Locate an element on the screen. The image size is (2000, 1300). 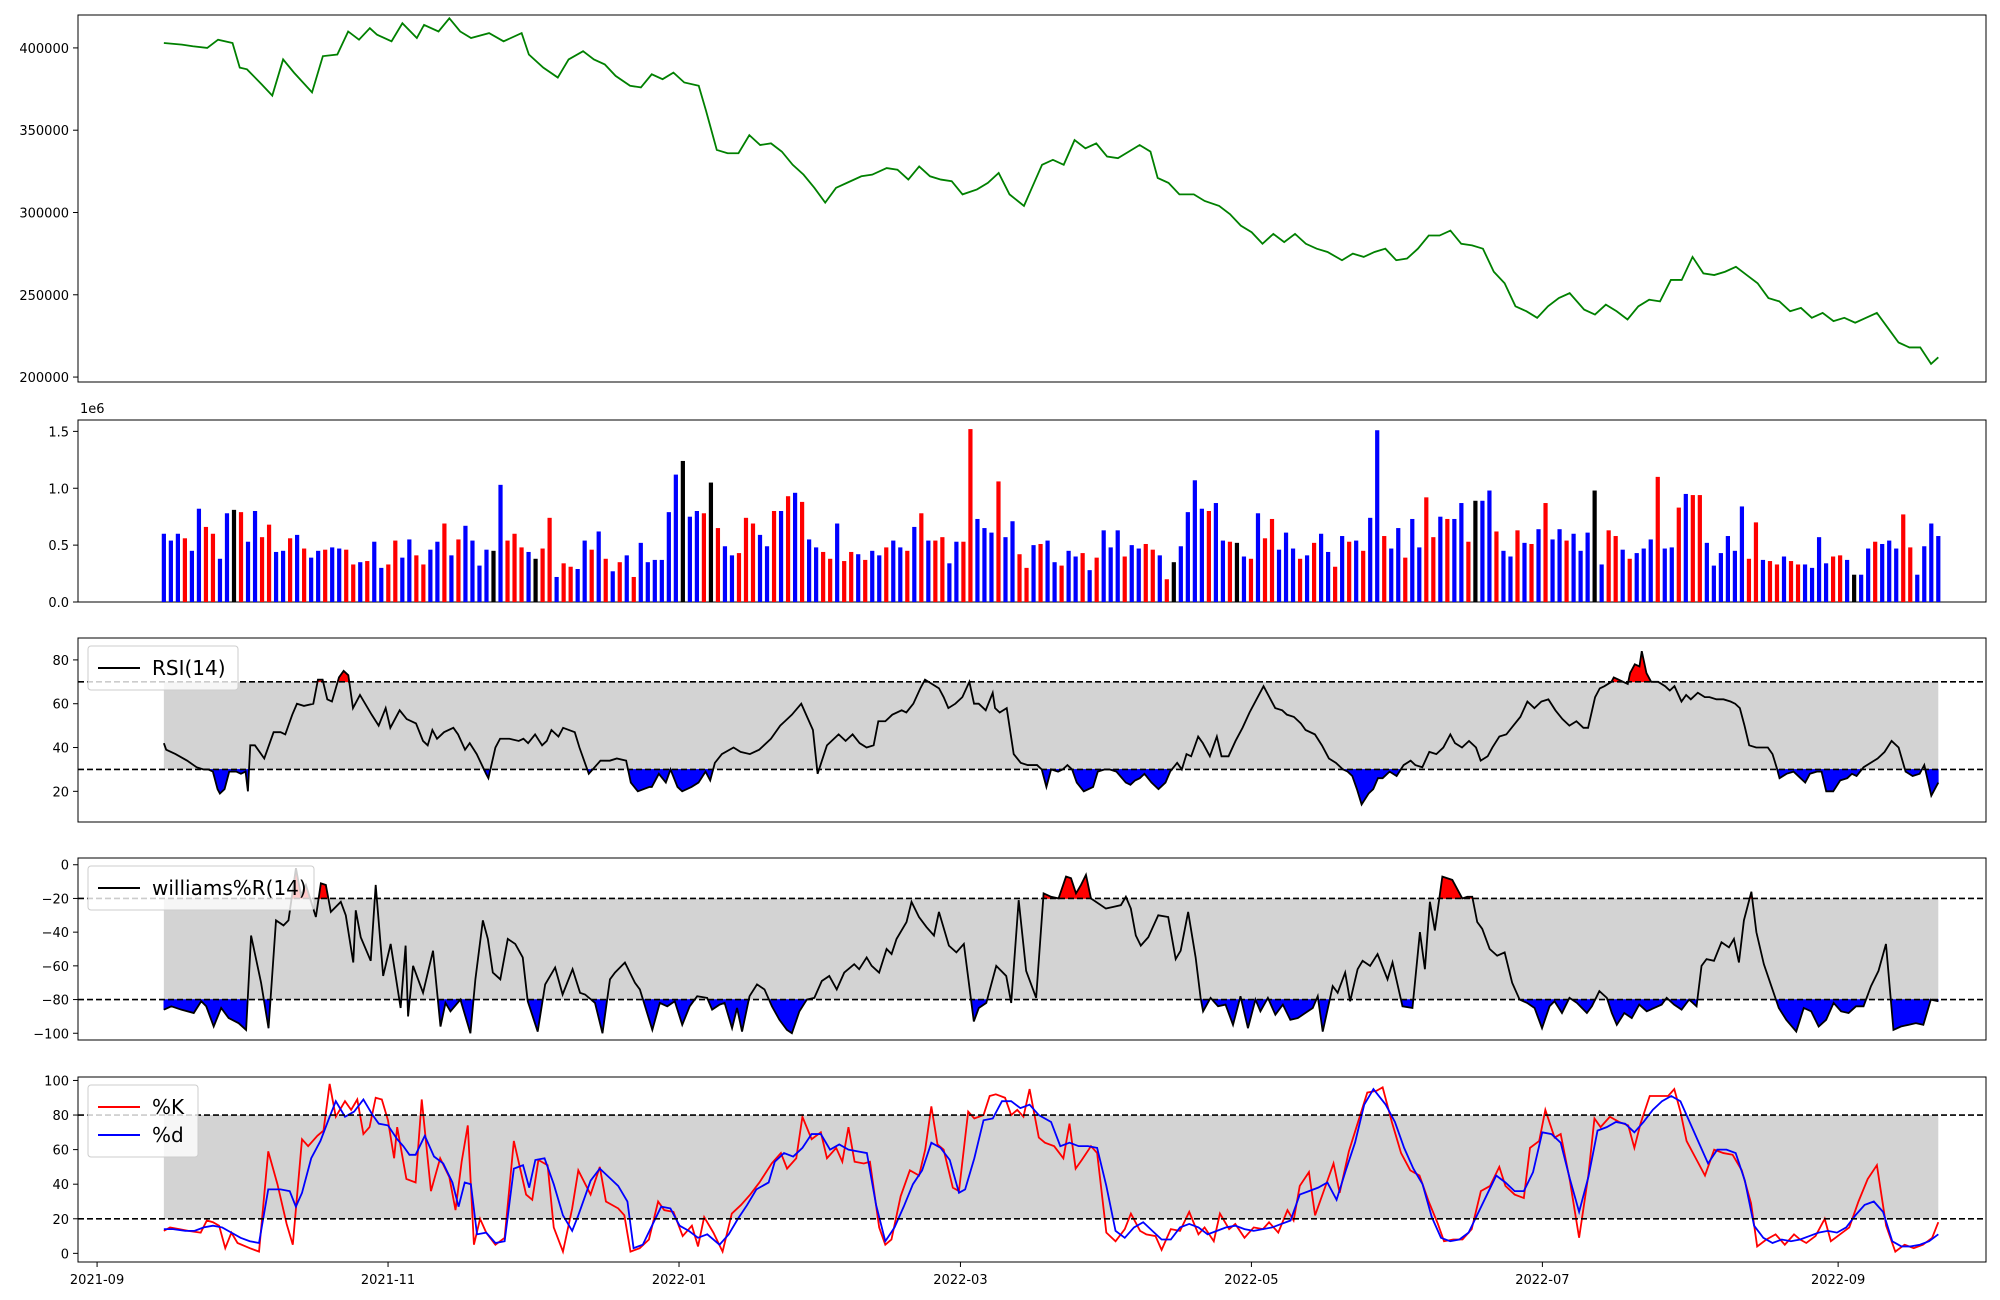
williams-r-ytick-label: −100 is located at coordinates (51, 1034).